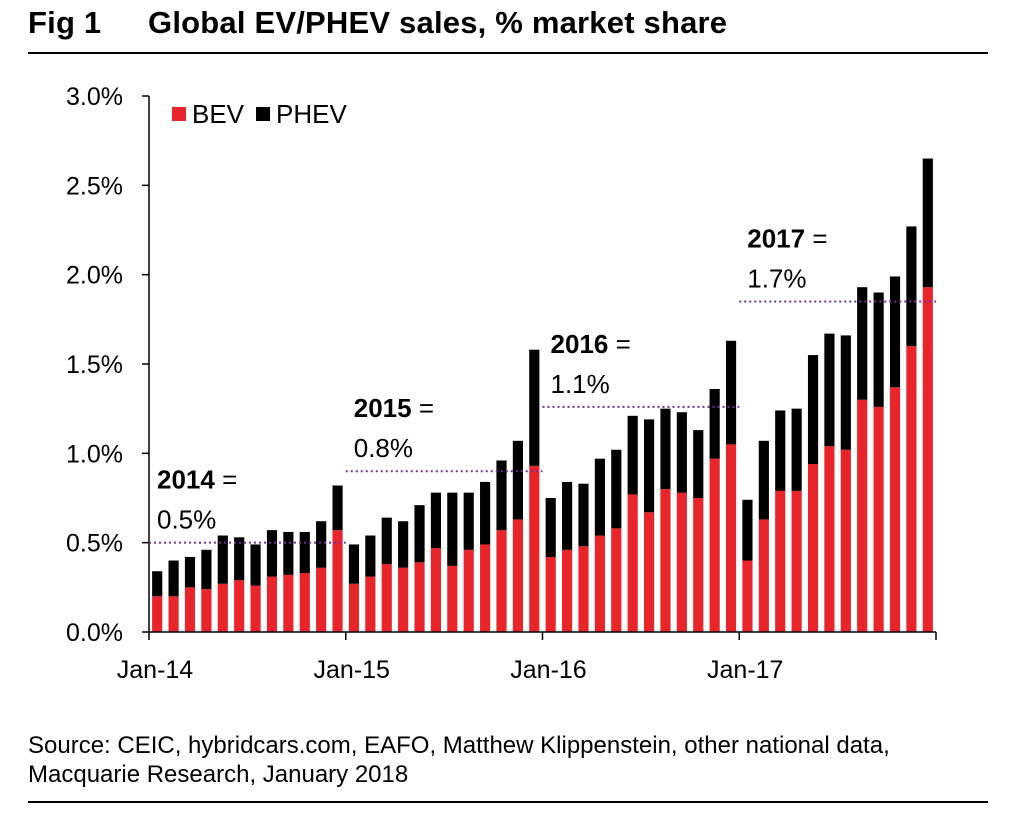 The height and width of the screenshot is (821, 1024). Describe the element at coordinates (218, 114) in the screenshot. I see `legend-label-bev: BEV` at that location.